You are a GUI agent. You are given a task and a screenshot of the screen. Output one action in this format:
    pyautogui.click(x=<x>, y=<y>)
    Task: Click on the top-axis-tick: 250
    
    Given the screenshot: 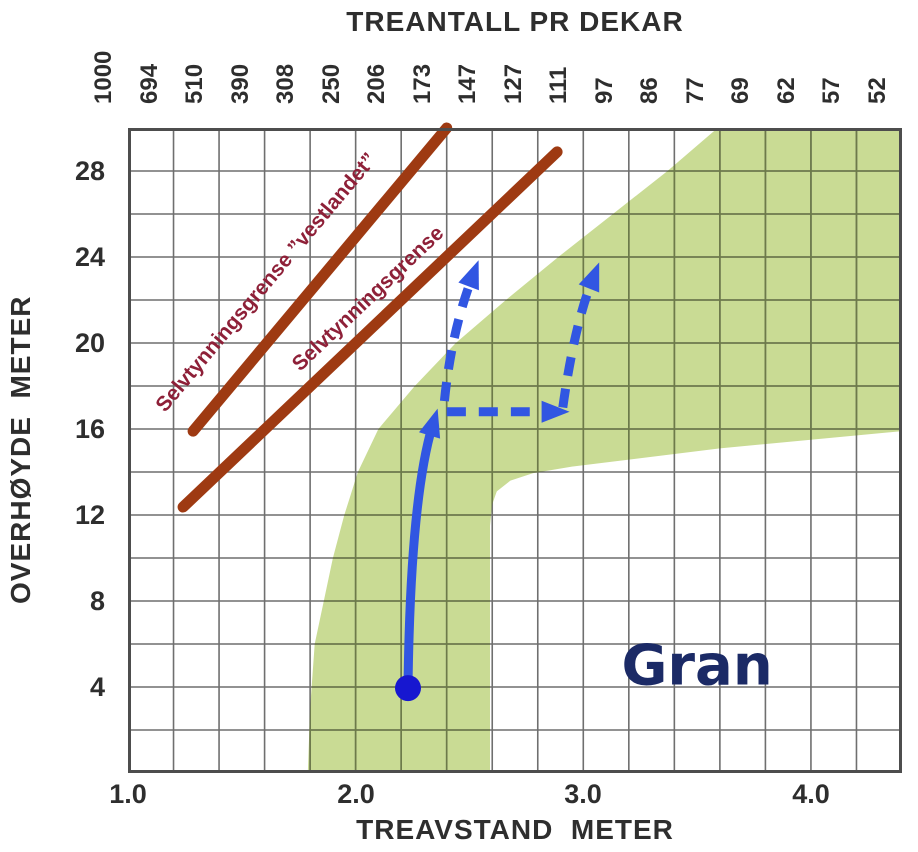 What is the action you would take?
    pyautogui.click(x=331, y=83)
    